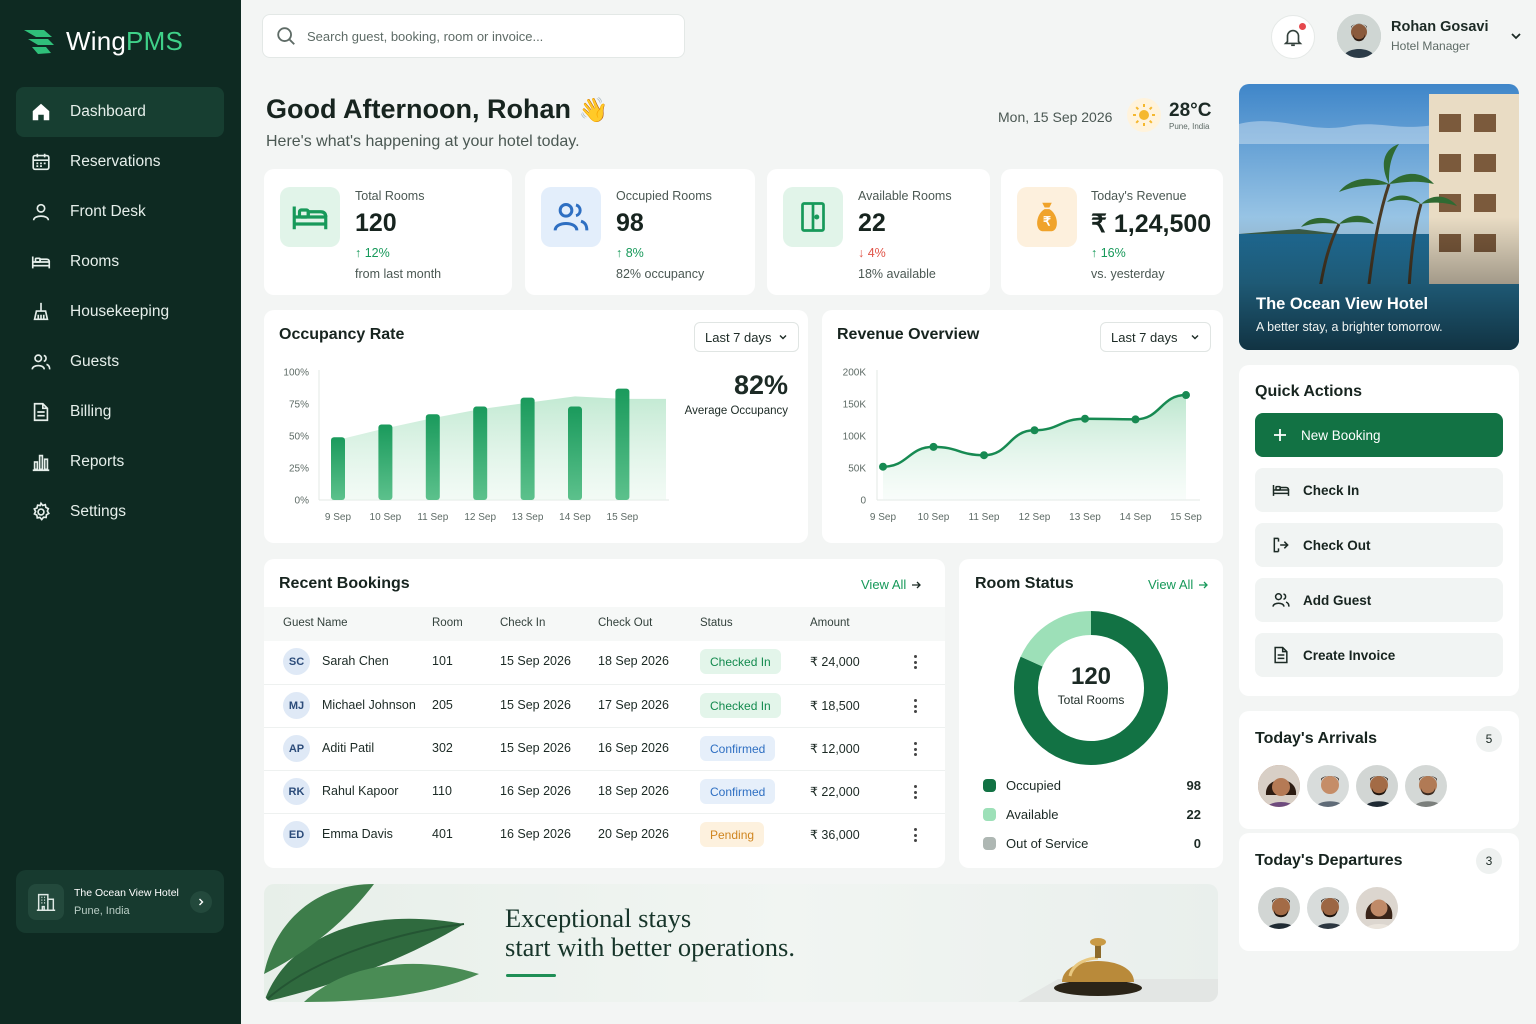  I want to click on sidebar-item-front-desk: Front Desk, so click(120, 212).